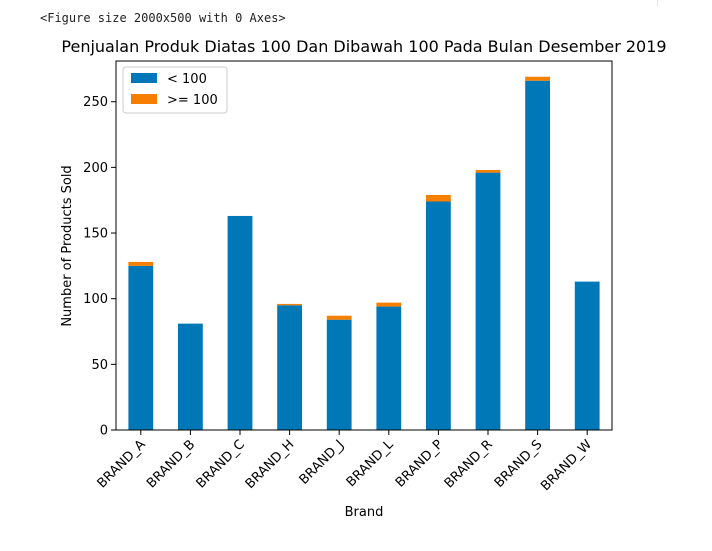  I want to click on legend-swatch-100-and-over, so click(144, 99).